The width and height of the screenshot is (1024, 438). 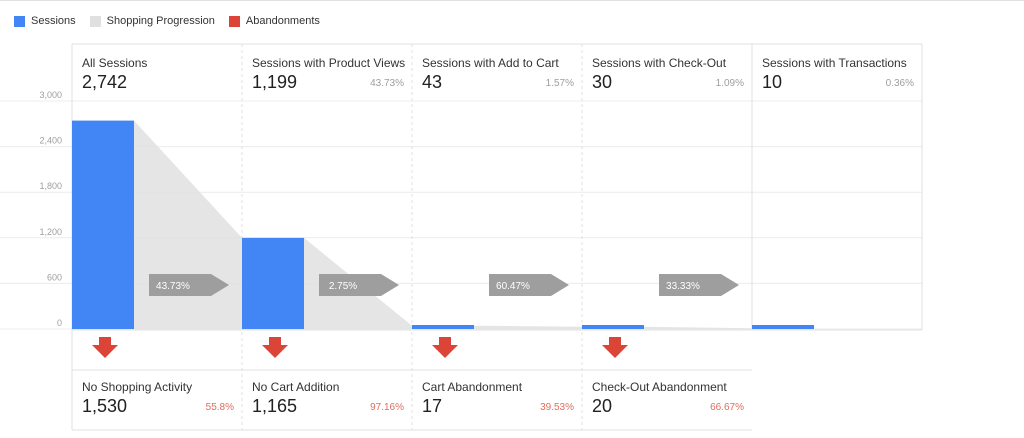 What do you see at coordinates (160, 21) in the screenshot?
I see `legend-label-progression: Shopping Progression` at bounding box center [160, 21].